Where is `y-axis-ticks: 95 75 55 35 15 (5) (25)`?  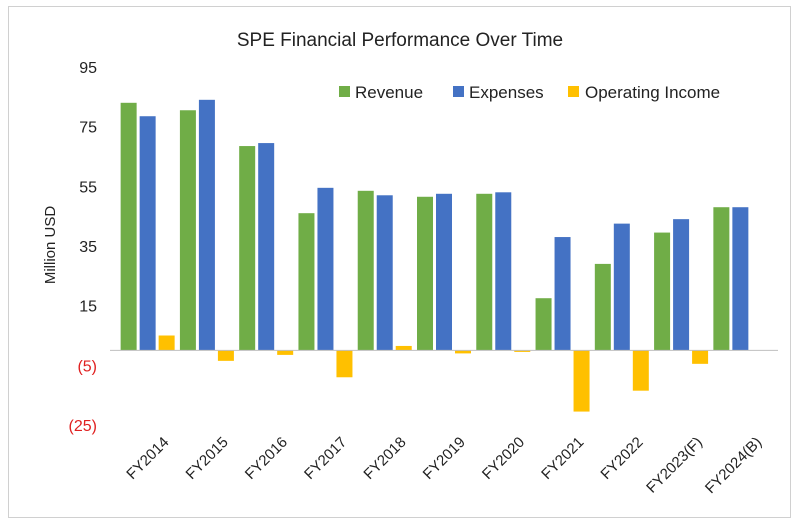 y-axis-ticks: 95 75 55 35 15 (5) (25) is located at coordinates (83, 247).